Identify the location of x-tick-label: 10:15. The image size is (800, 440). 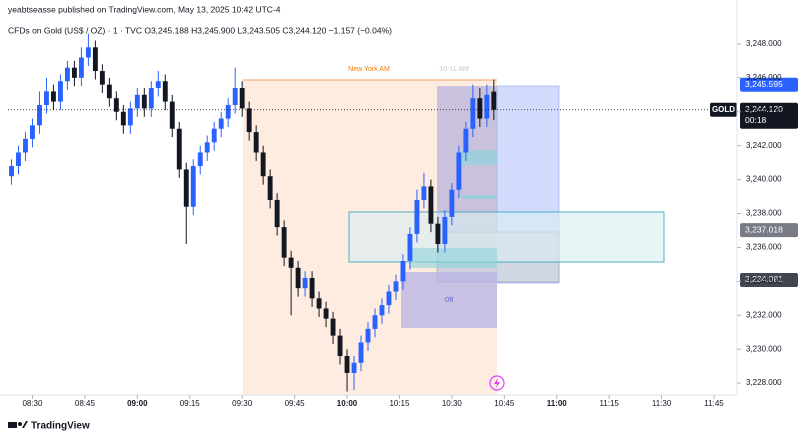
(399, 403).